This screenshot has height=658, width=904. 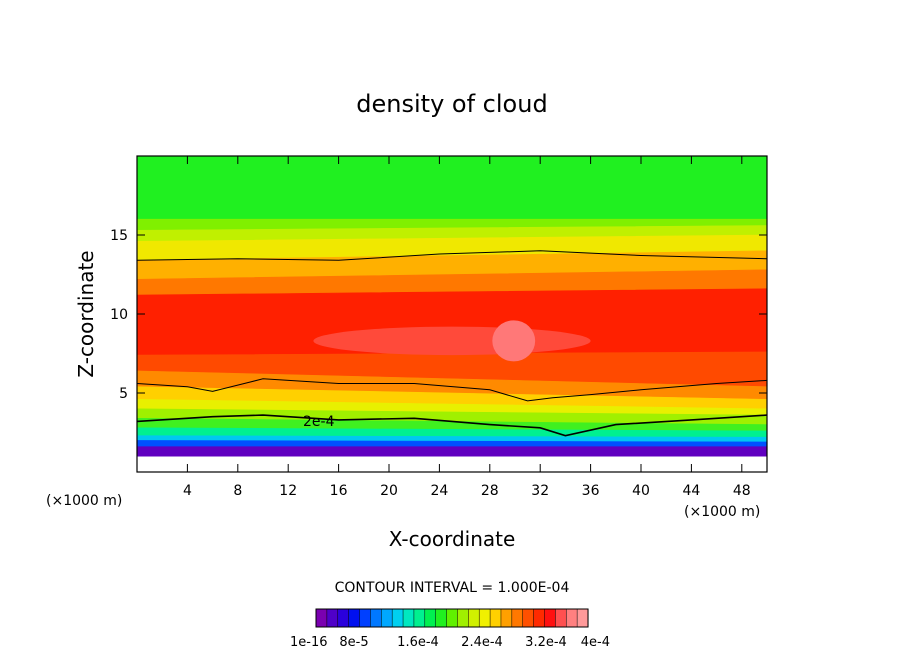 I want to click on core-region, so click(x=452, y=341).